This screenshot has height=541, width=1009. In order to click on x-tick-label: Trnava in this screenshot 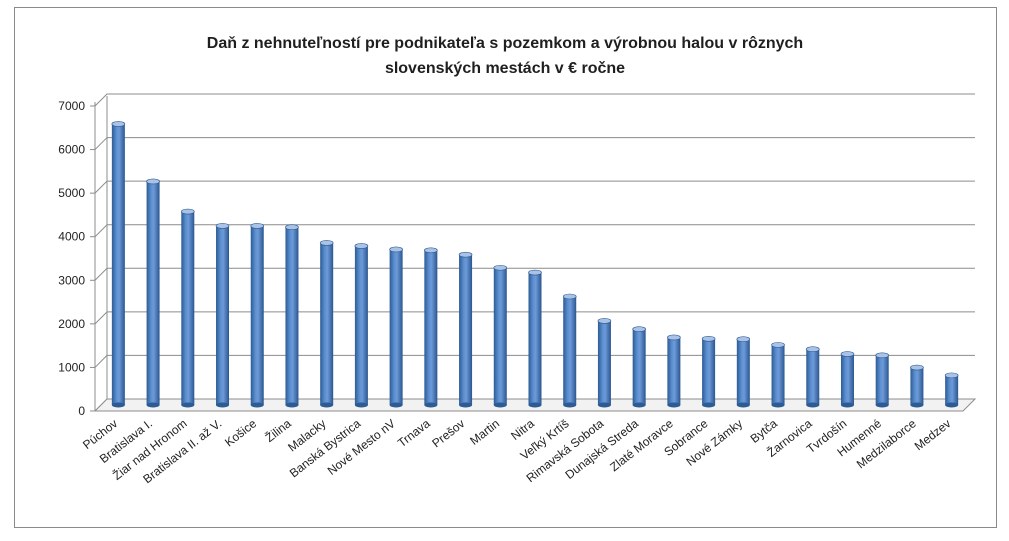, I will do `click(414, 433)`.